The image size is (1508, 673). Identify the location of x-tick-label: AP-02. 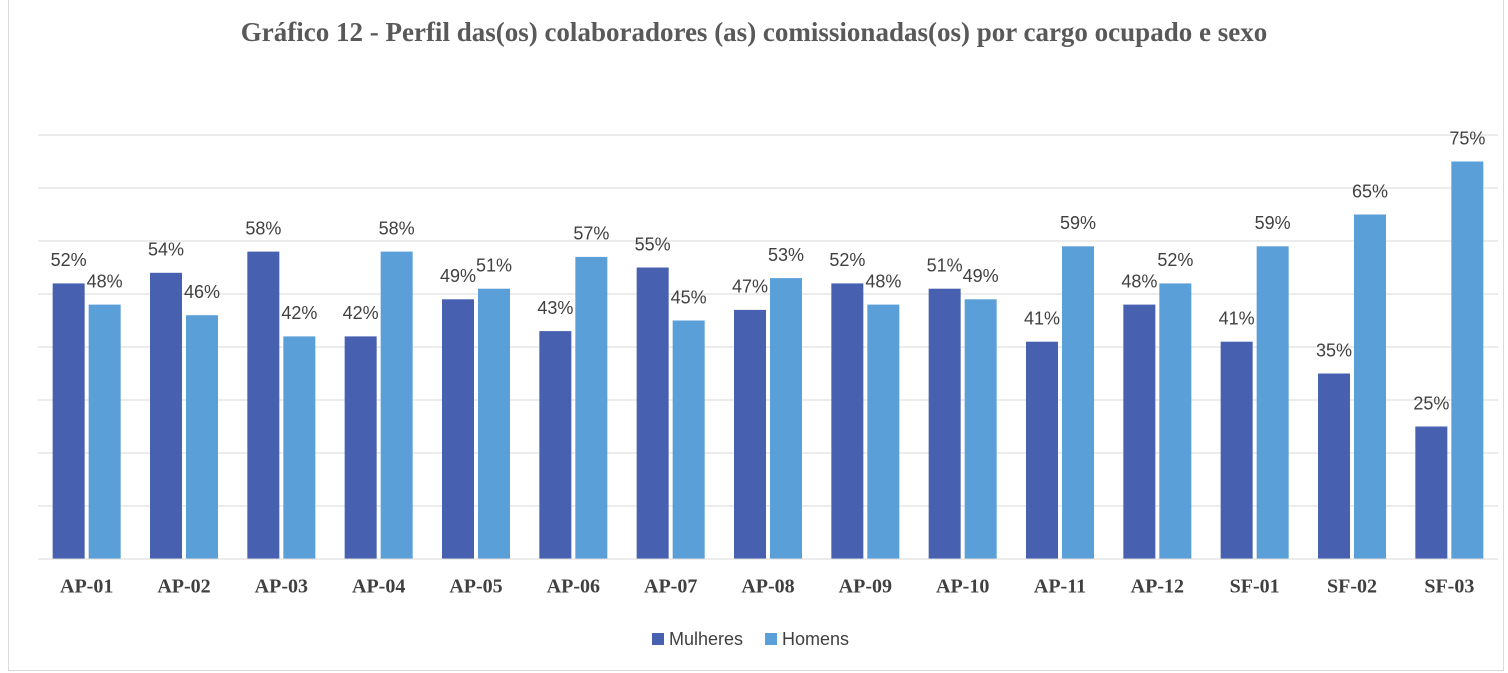
(183, 587).